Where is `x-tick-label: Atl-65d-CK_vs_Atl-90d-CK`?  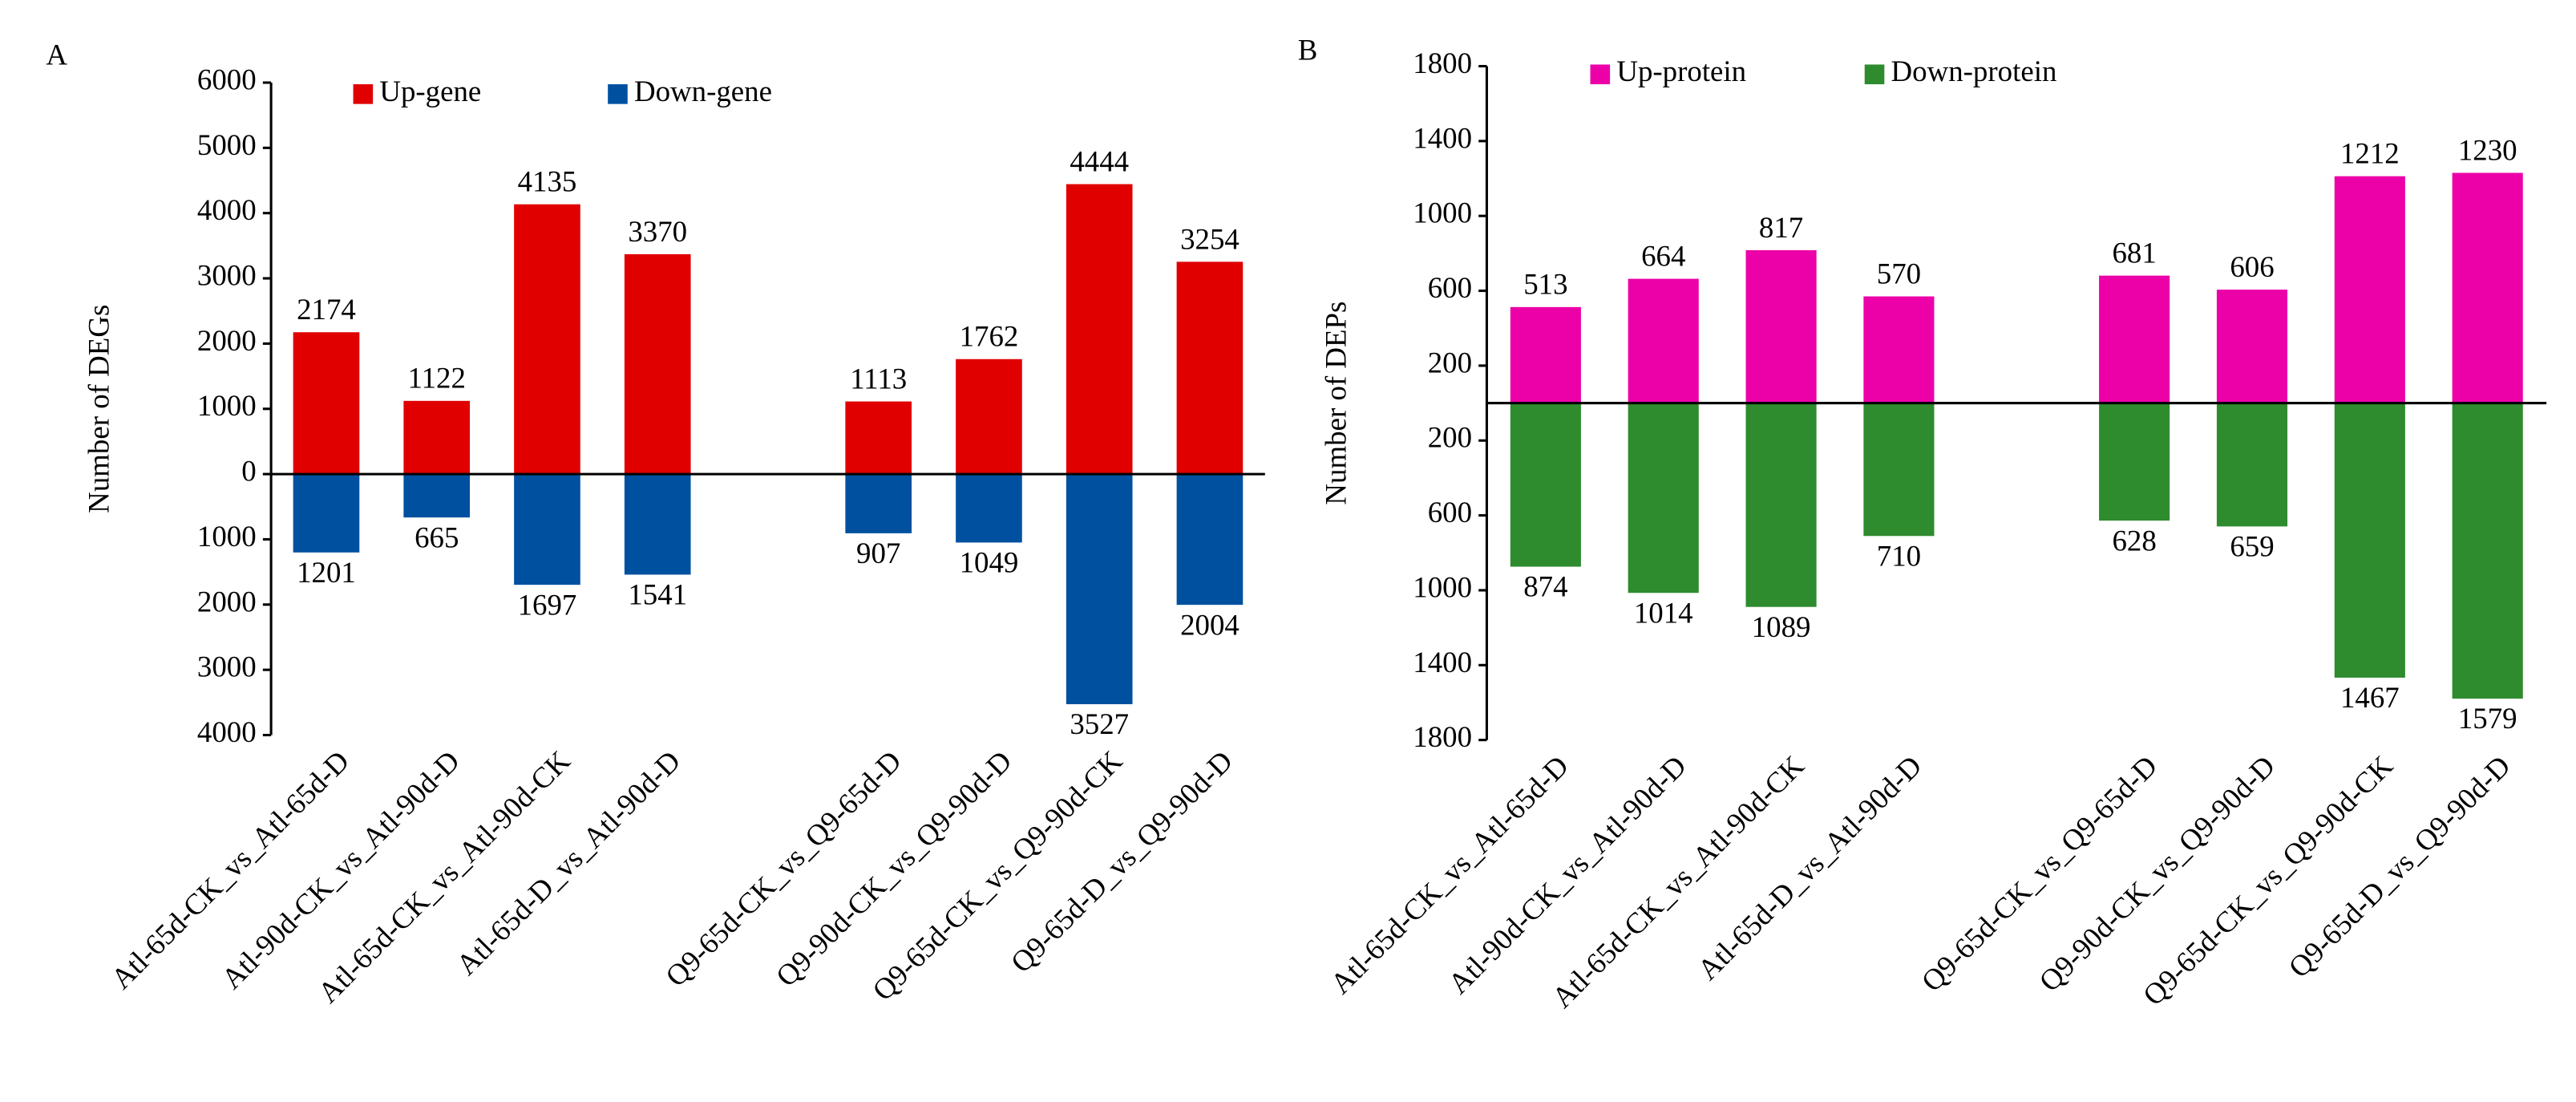 x-tick-label: Atl-65d-CK_vs_Atl-90d-CK is located at coordinates (1678, 882).